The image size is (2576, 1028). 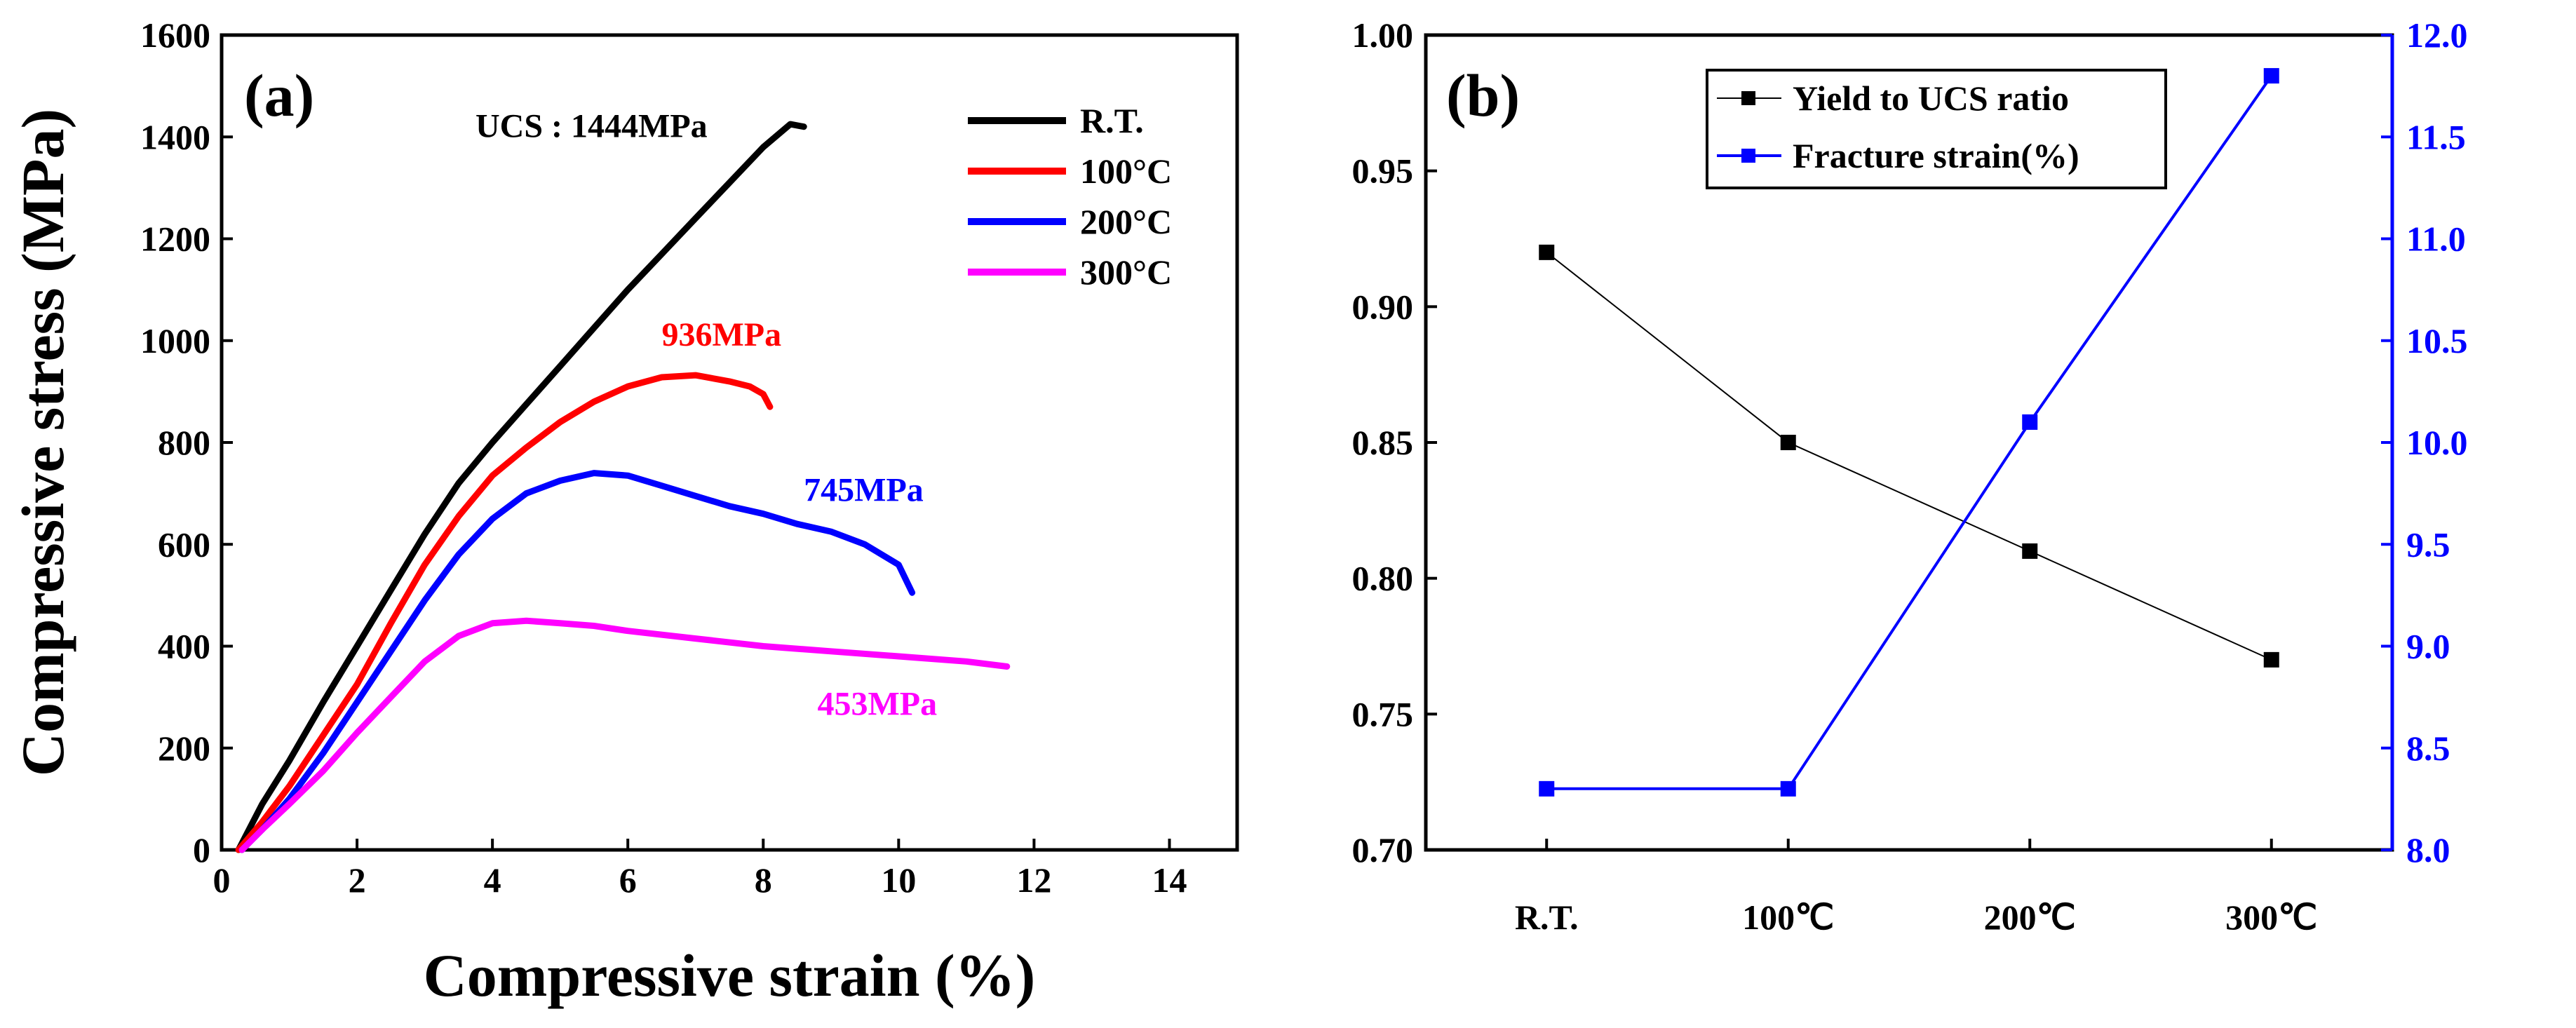 I want to click on y-tick-label-b: 0.95, so click(x=1383, y=171).